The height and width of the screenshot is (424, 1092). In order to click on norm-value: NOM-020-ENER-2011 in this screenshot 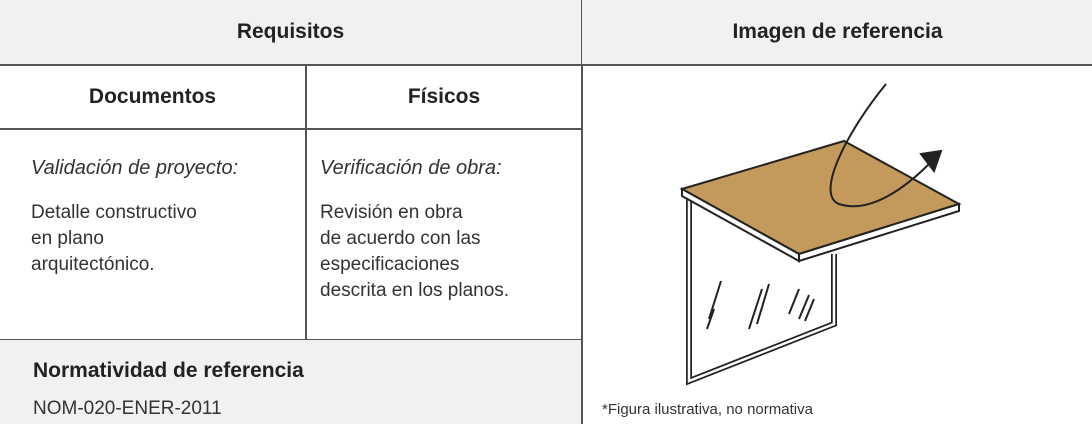, I will do `click(127, 408)`.